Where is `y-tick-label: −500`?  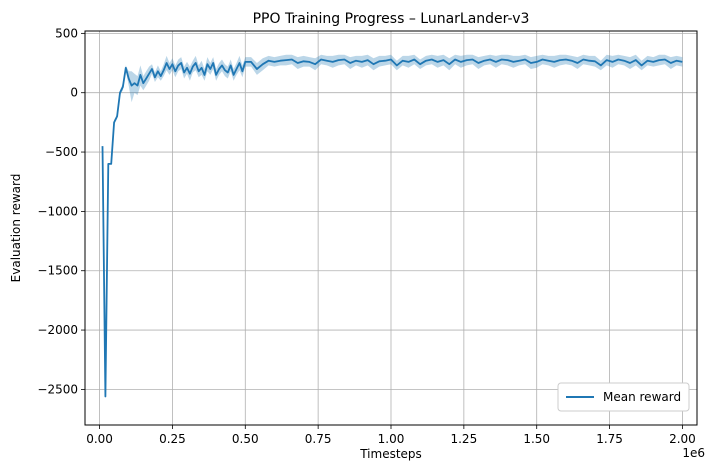 y-tick-label: −500 is located at coordinates (61, 152).